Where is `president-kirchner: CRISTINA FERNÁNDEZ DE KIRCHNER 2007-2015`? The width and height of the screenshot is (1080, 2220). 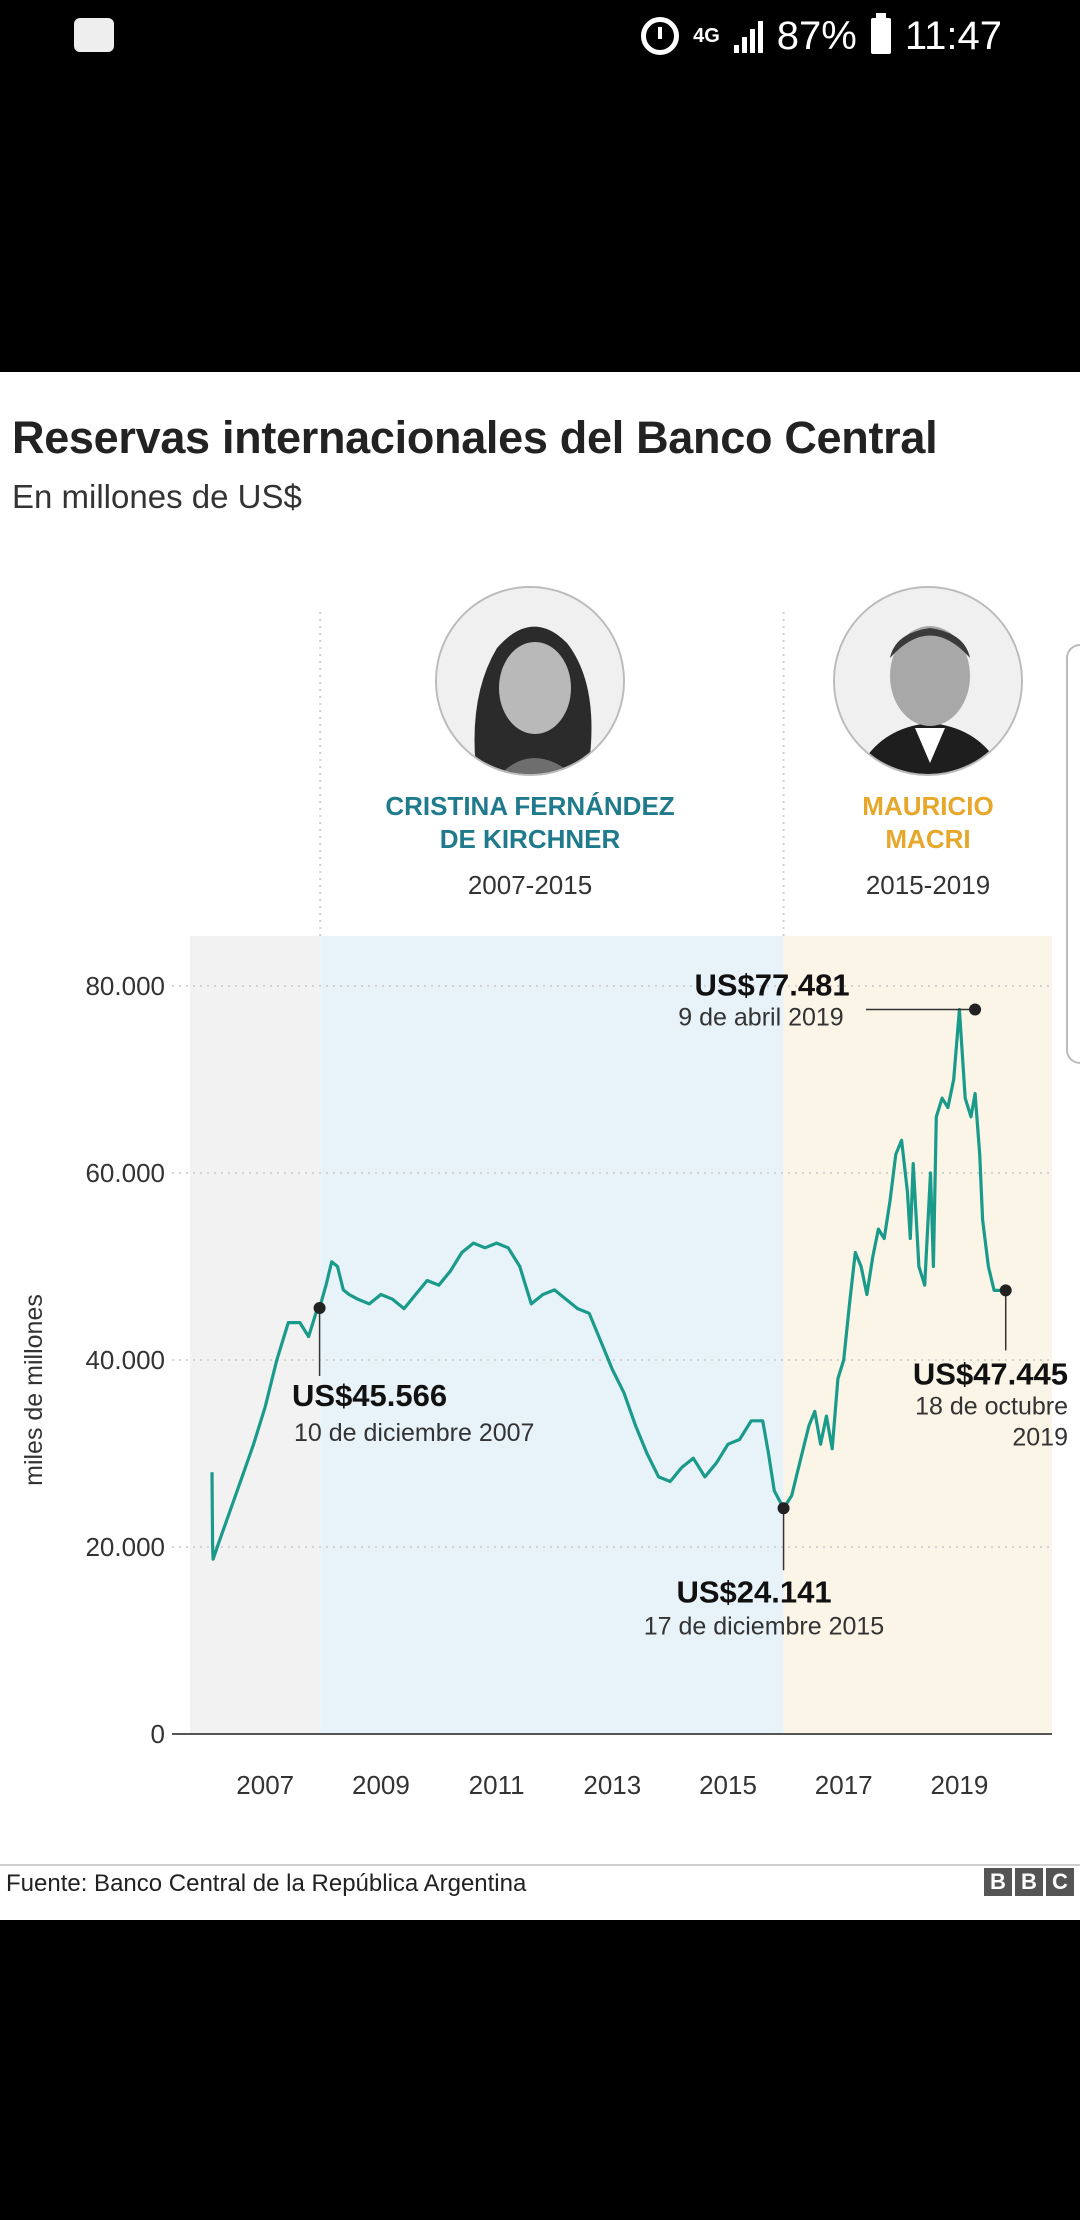
president-kirchner: CRISTINA FERNÁNDEZ DE KIRCHNER 2007-2015 is located at coordinates (530, 743).